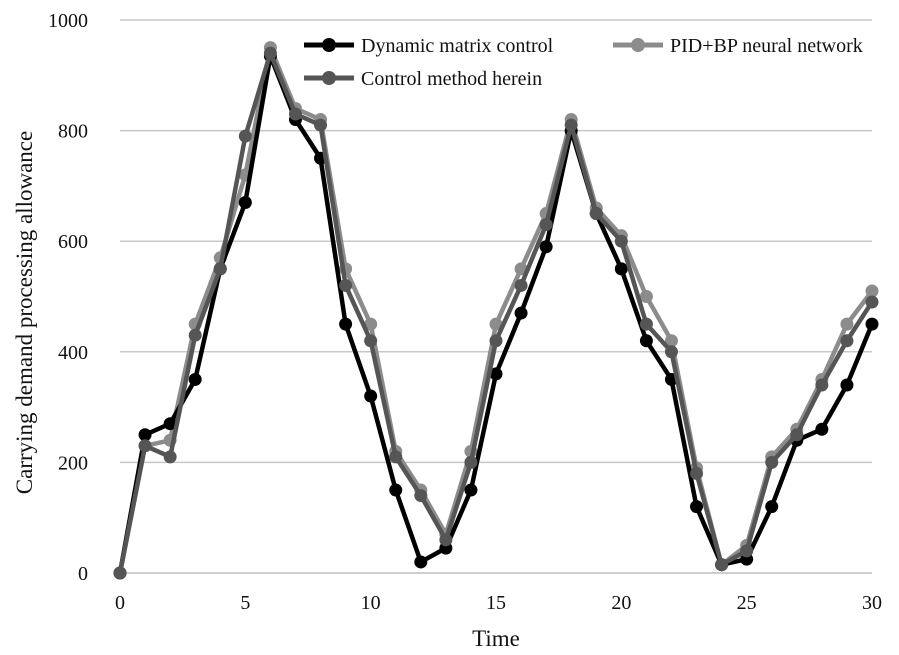 The height and width of the screenshot is (655, 899). Describe the element at coordinates (73, 463) in the screenshot. I see `y-tick-label: 200` at that location.